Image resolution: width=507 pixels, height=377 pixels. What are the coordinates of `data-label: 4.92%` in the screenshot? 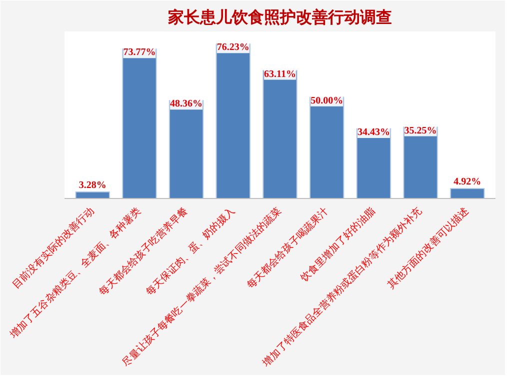 It's located at (468, 182).